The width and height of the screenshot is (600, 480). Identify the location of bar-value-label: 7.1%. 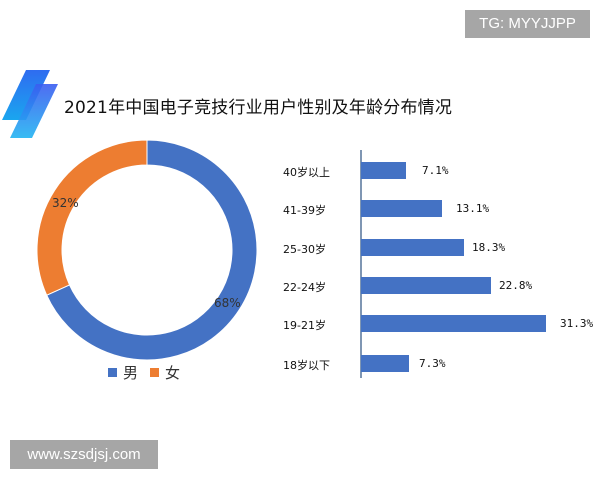
(435, 170).